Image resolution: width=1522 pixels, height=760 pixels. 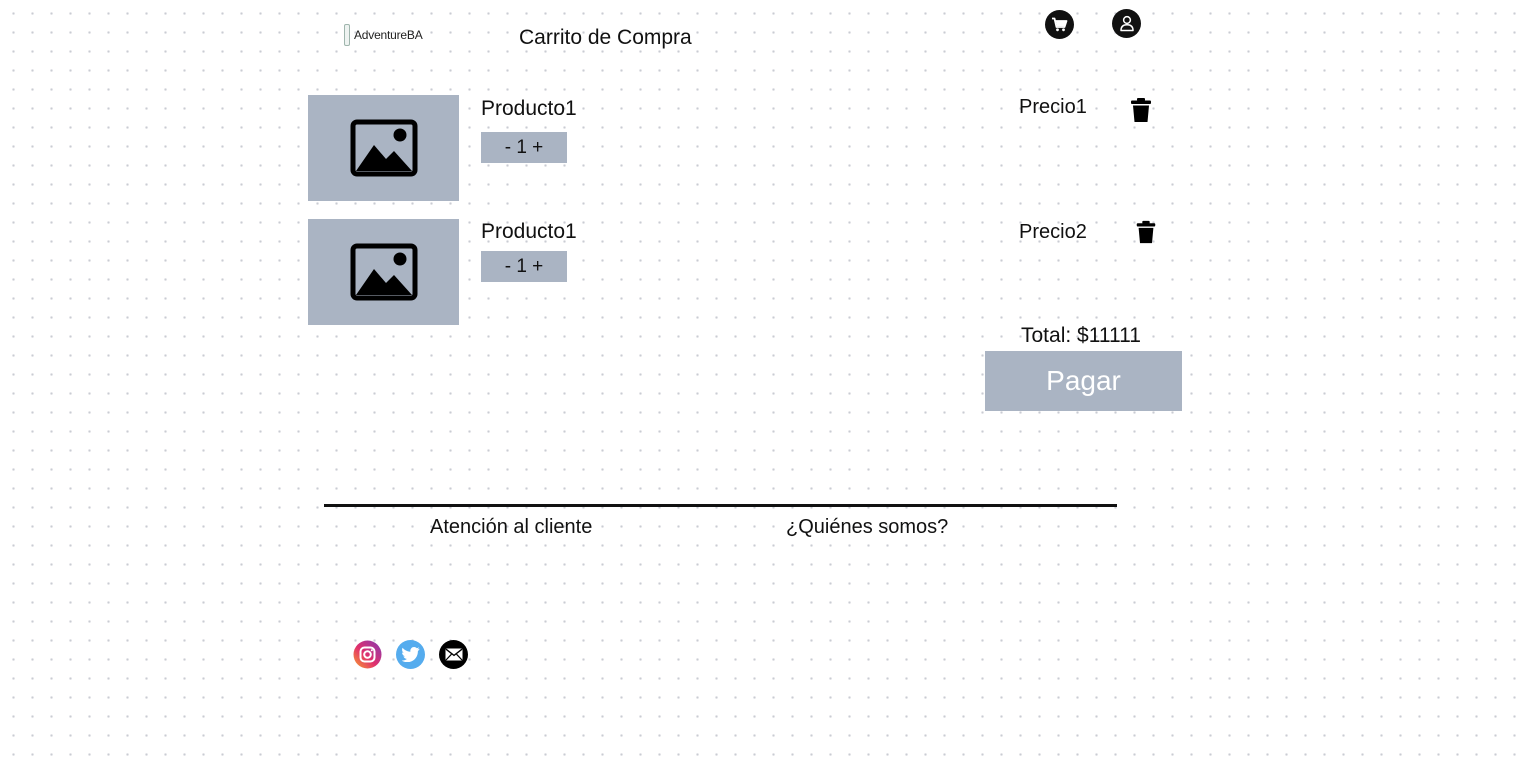 I want to click on cart-icon, so click(x=1059, y=24).